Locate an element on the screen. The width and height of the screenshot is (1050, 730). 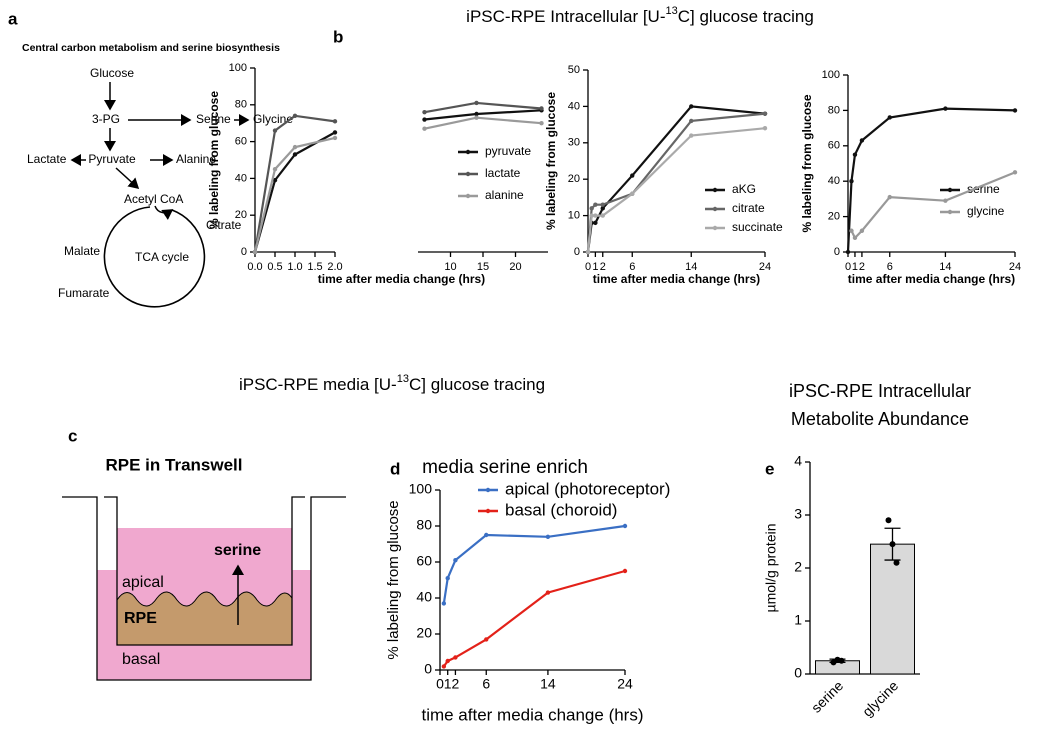
well is located at coordinates (204, 588).